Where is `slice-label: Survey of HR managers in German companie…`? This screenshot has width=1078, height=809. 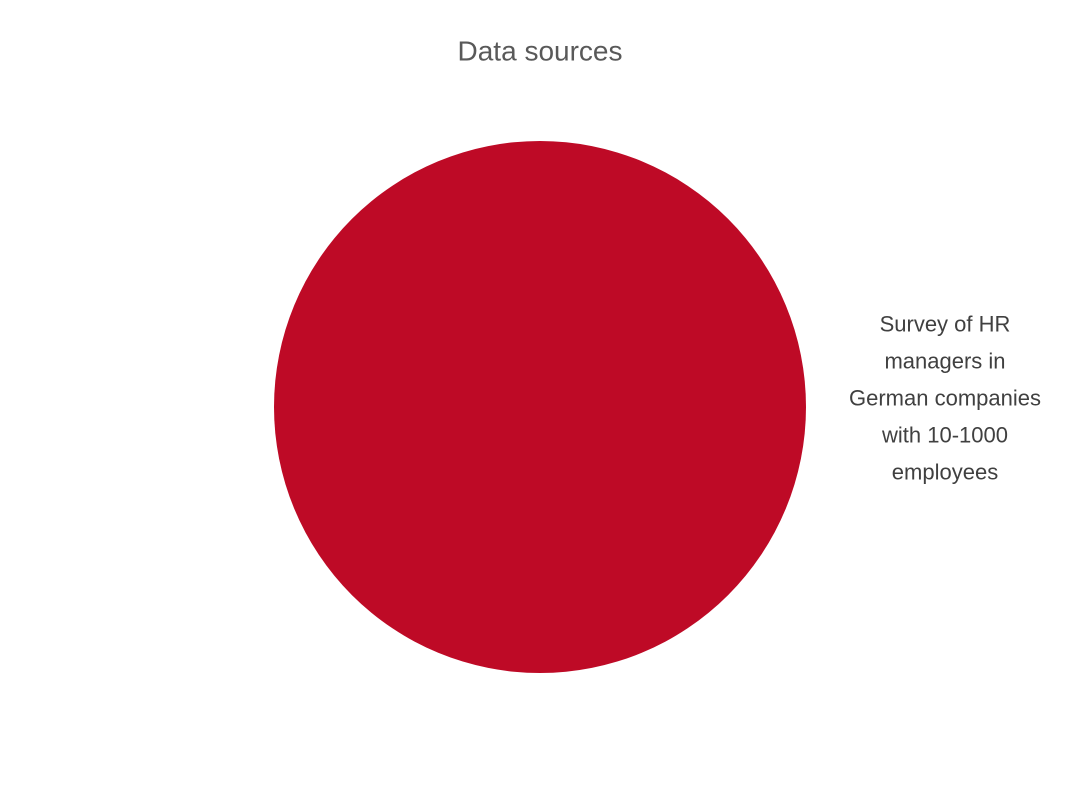
slice-label: Survey of HR managers in German companie… is located at coordinates (945, 398).